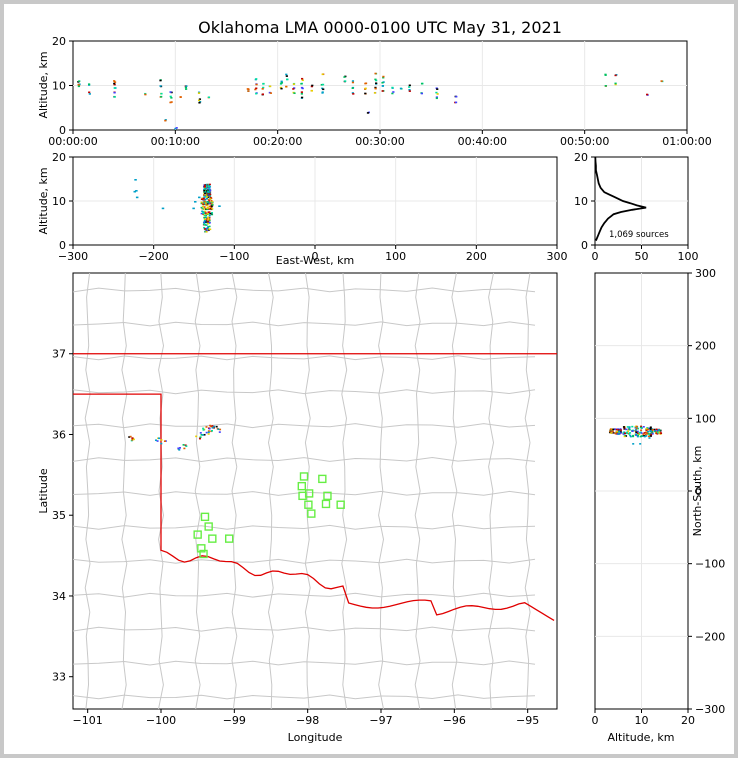 This screenshot has width=738, height=758. What do you see at coordinates (642, 256) in the screenshot?
I see `histogram-x-tick-label: 50` at bounding box center [642, 256].